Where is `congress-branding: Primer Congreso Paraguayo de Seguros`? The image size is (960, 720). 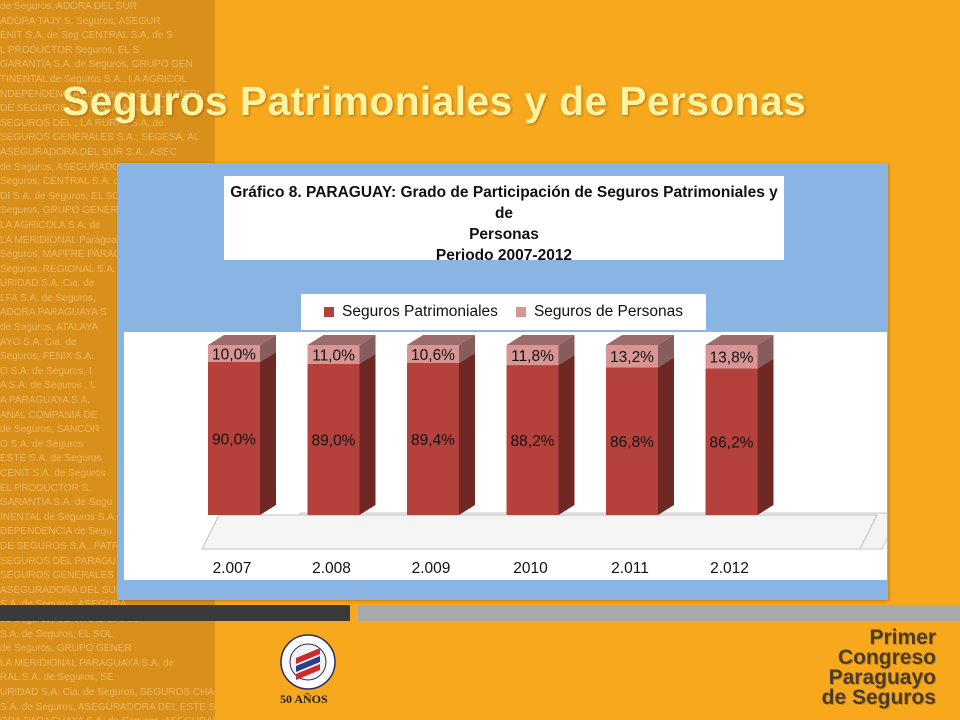 congress-branding: Primer Congreso Paraguayo de Seguros is located at coordinates (863, 667).